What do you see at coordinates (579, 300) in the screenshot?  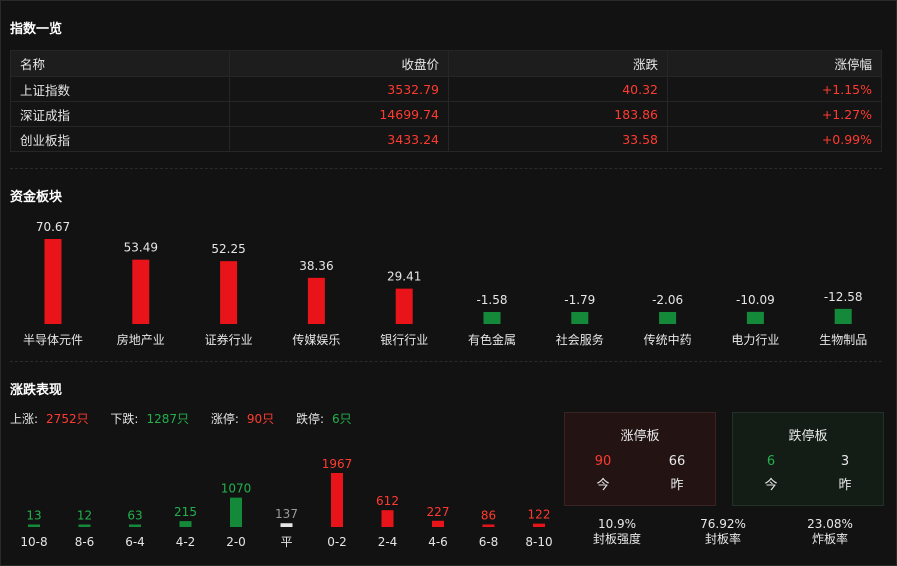 I see `fund-bar-value-label: -1.79` at bounding box center [579, 300].